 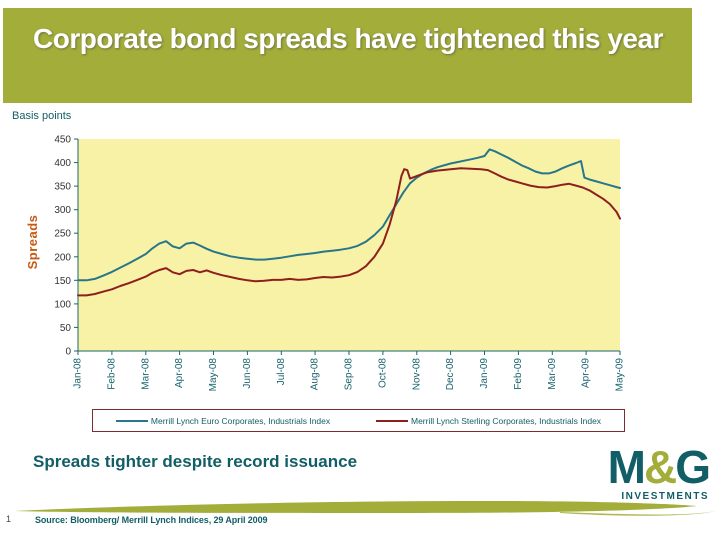 What do you see at coordinates (62, 257) in the screenshot?
I see `svg-text: 200` at bounding box center [62, 257].